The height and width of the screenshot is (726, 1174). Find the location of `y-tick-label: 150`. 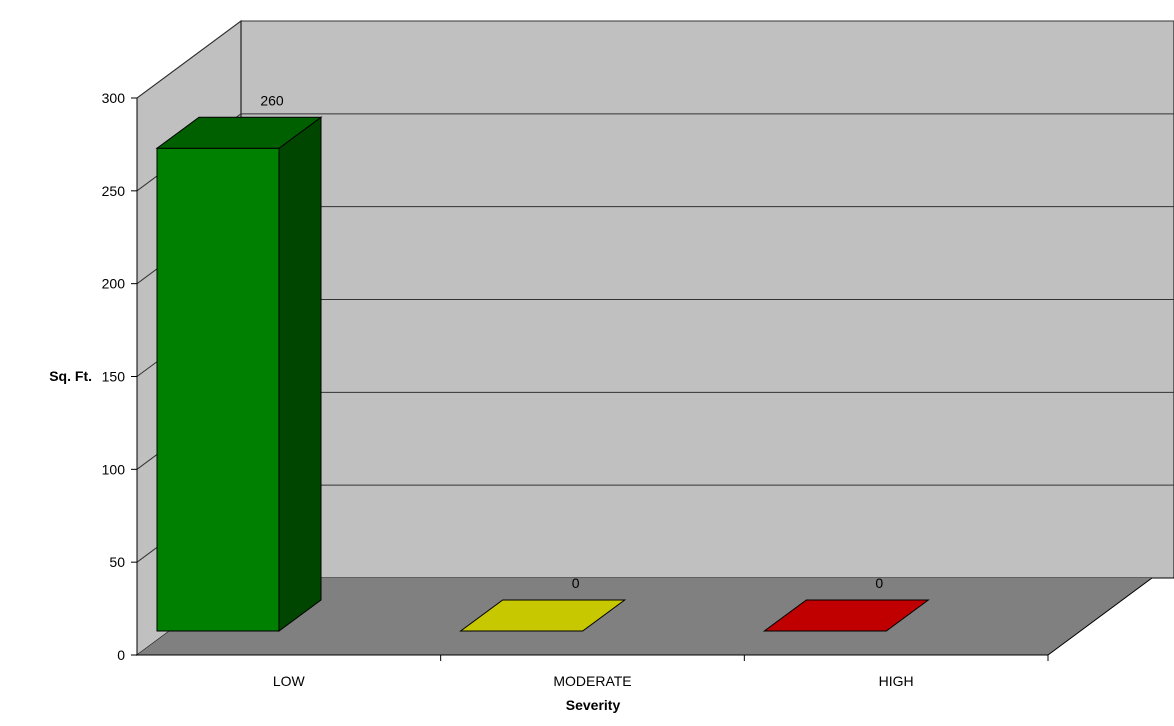

y-tick-label: 150 is located at coordinates (114, 377).